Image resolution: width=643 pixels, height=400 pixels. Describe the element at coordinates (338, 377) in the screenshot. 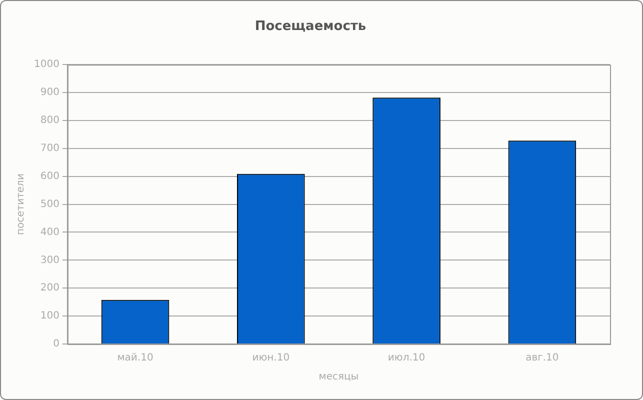

I see `x-axis-title: месяцы` at that location.